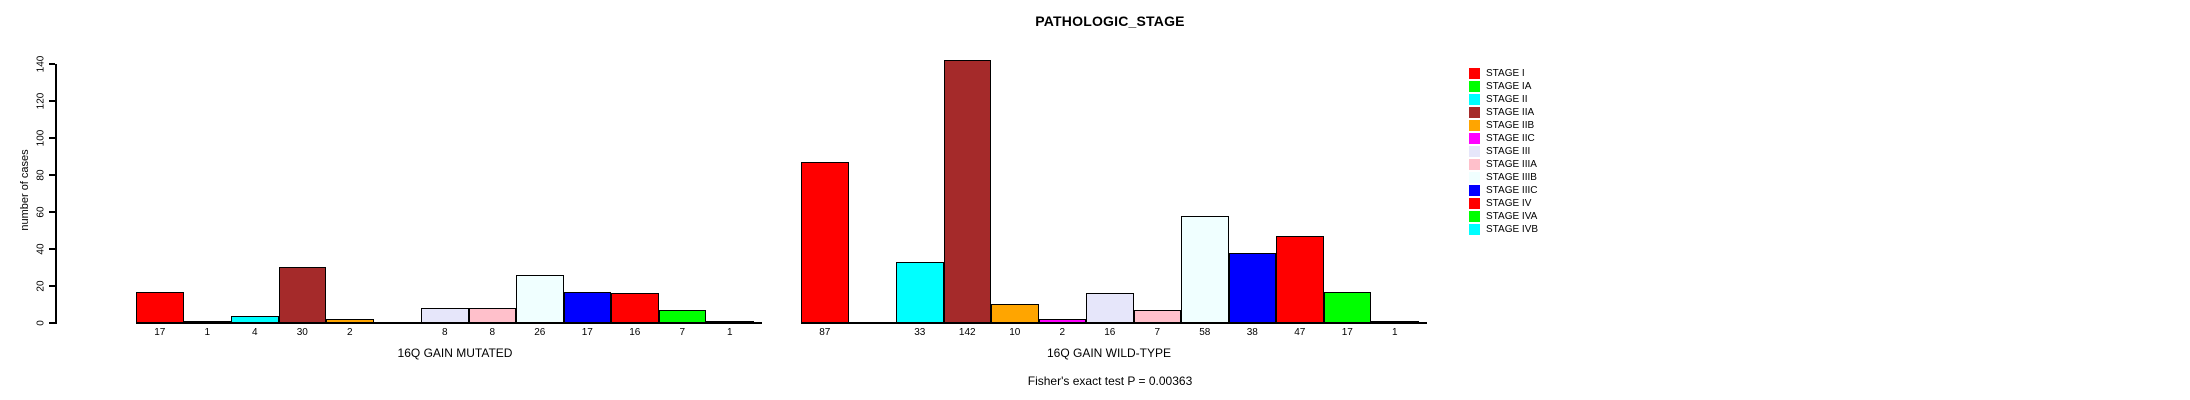  I want to click on y-axis-tick-label: 0, so click(41, 323).